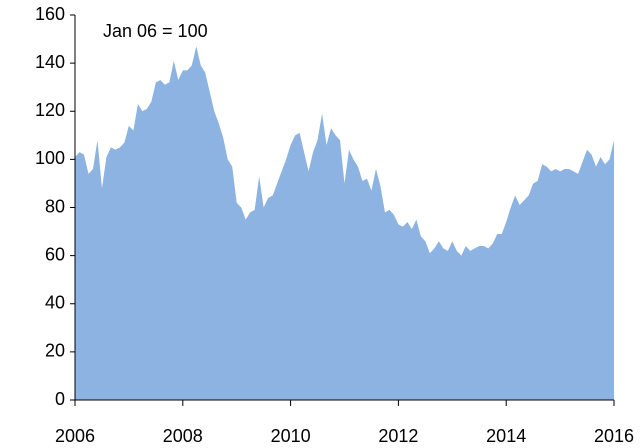 The image size is (644, 448). I want to click on y-tick-label: 100, so click(50, 158).